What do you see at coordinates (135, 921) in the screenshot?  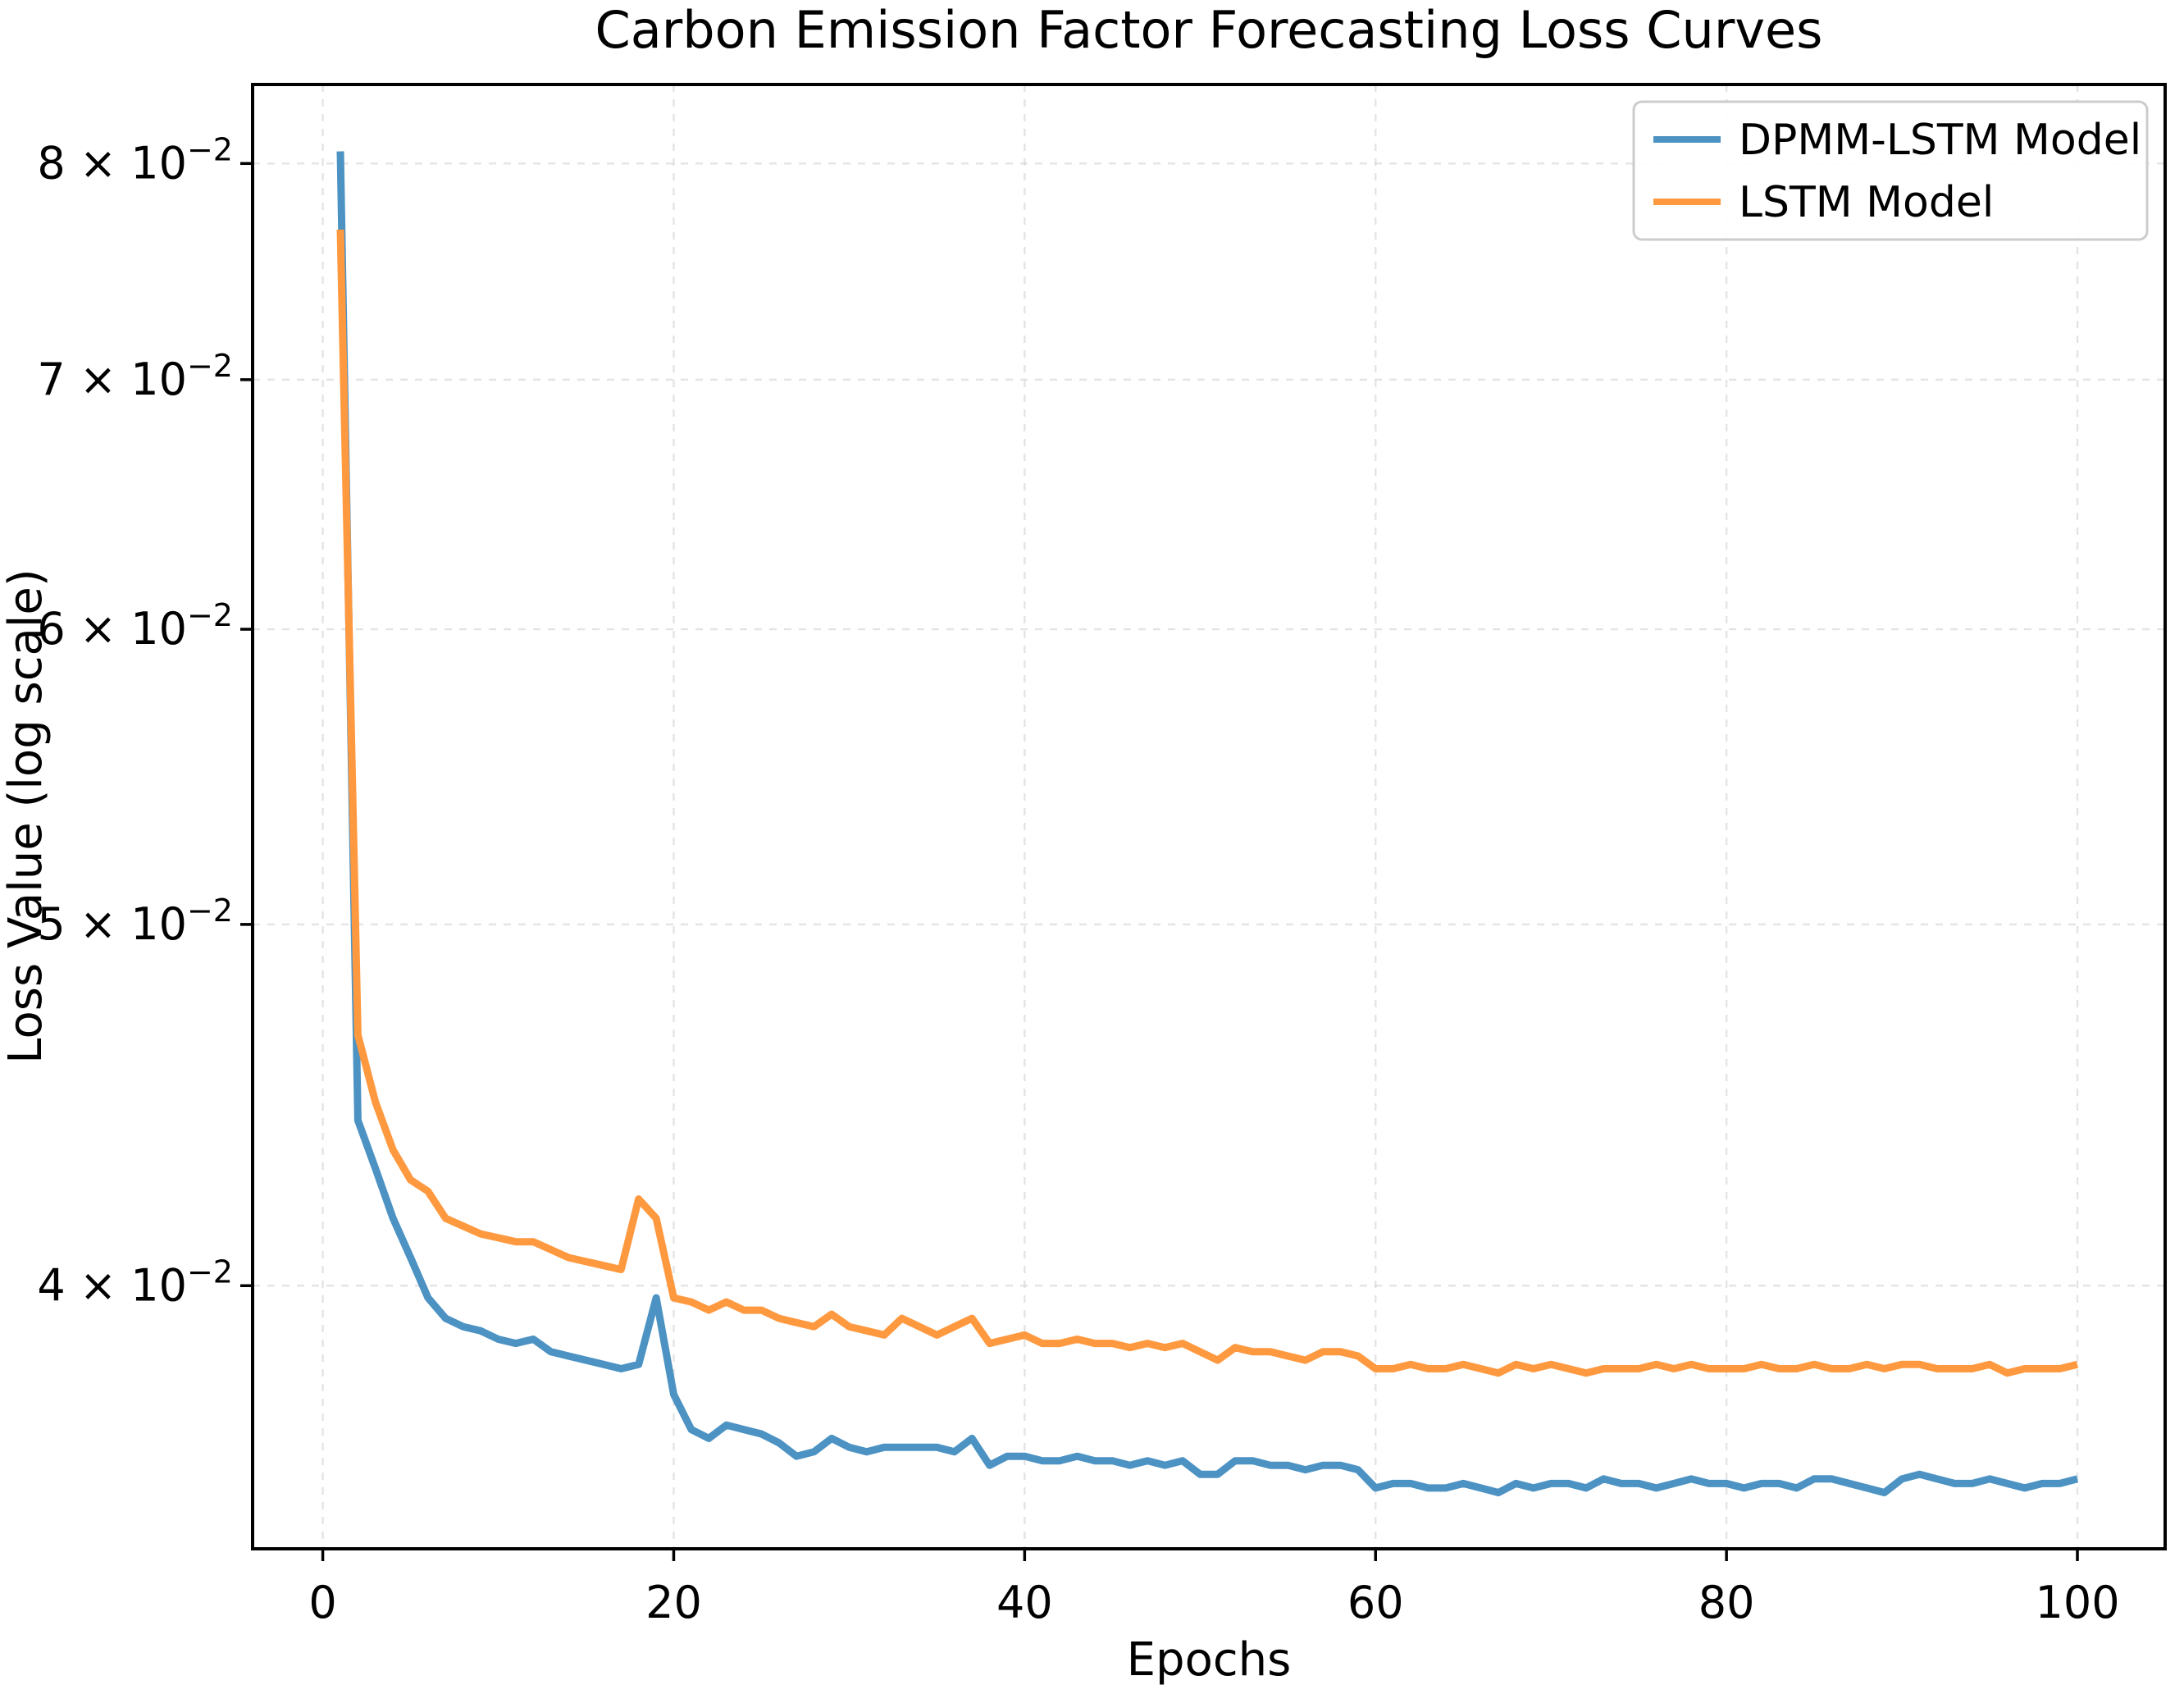 I see `y-tick-label-0.05: 5 × 10⁻²` at bounding box center [135, 921].